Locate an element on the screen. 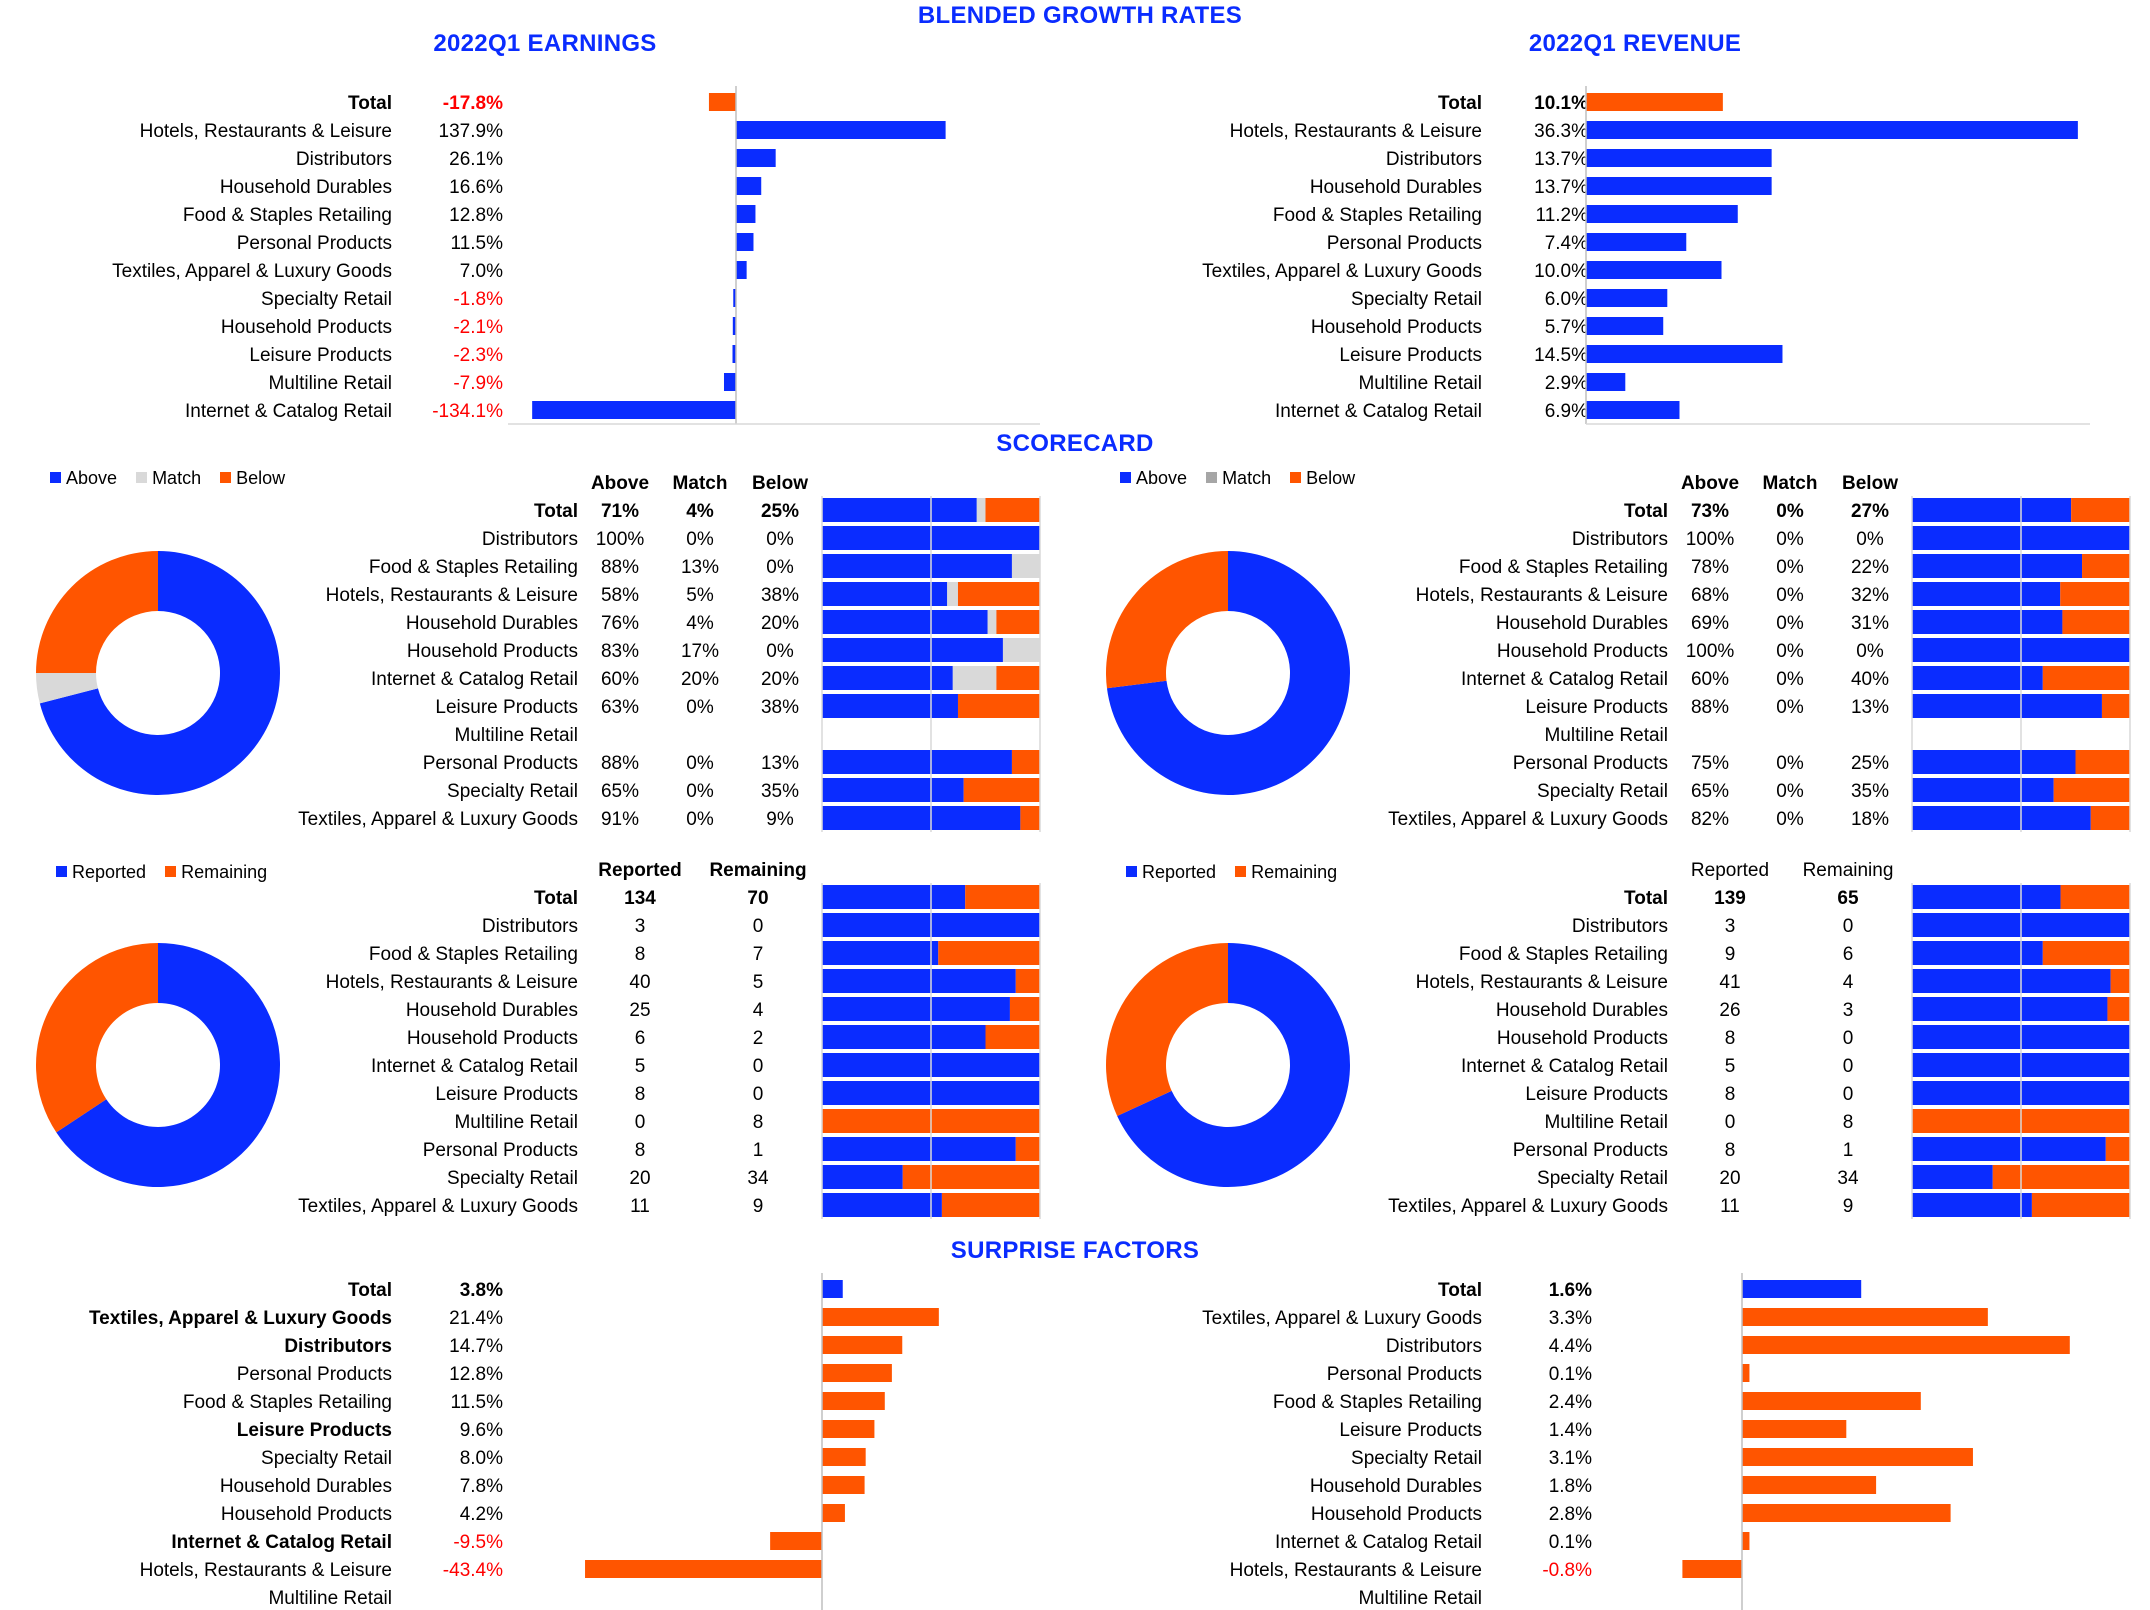  value-label: 6.9% is located at coordinates (1566, 411).